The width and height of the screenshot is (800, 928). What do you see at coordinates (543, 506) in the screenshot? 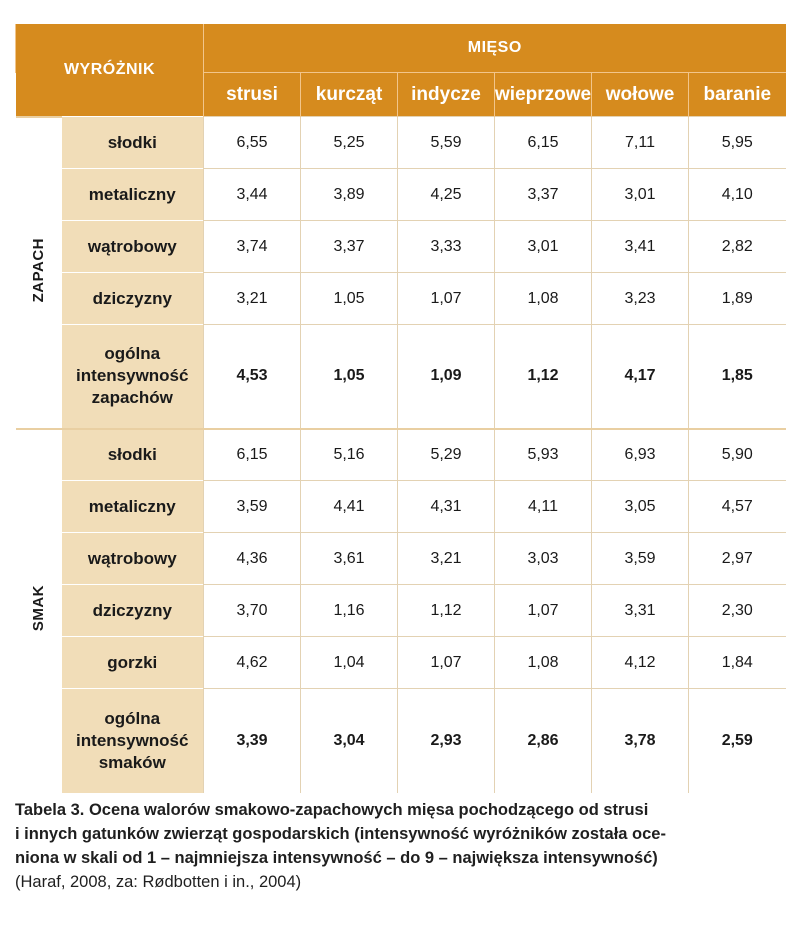
I see `table-cell: 4,11` at bounding box center [543, 506].